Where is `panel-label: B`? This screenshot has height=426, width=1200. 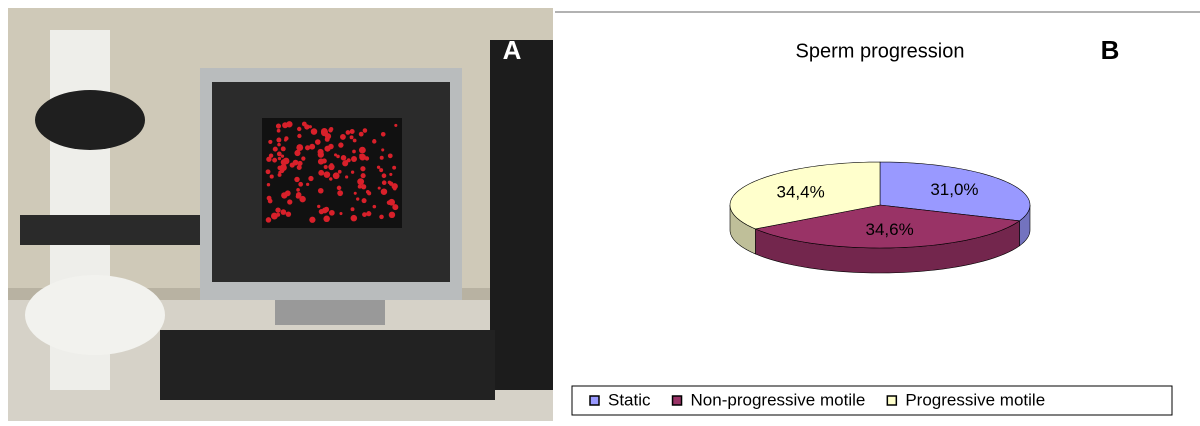 panel-label: B is located at coordinates (1110, 50).